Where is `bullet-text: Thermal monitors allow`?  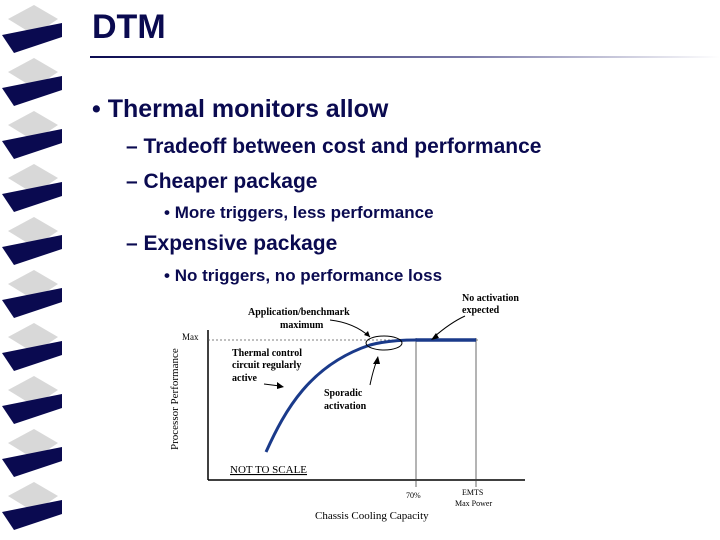 bullet-text: Thermal monitors allow is located at coordinates (248, 109).